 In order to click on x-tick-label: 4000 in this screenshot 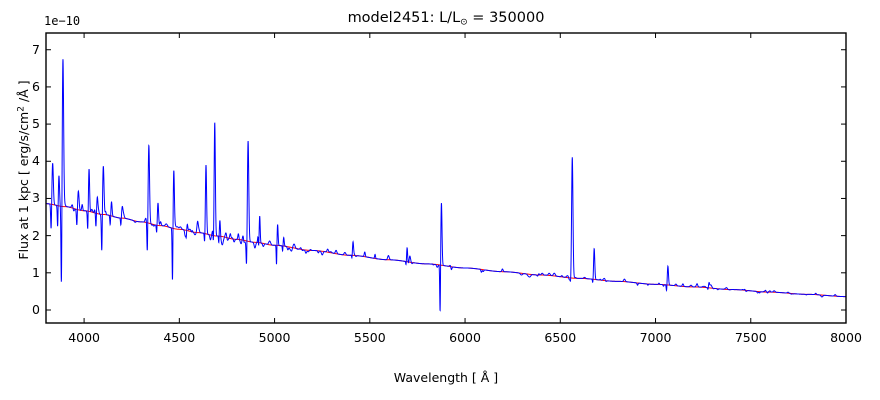, I will do `click(84, 337)`.